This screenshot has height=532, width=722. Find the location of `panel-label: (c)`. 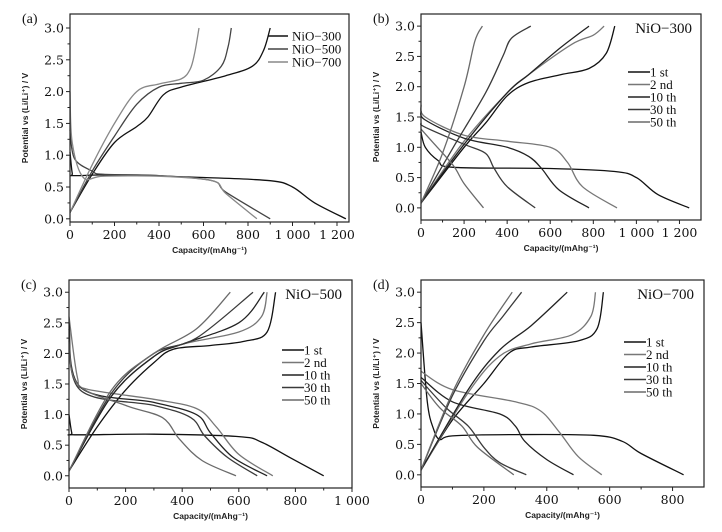

panel-label: (c) is located at coordinates (29, 285).